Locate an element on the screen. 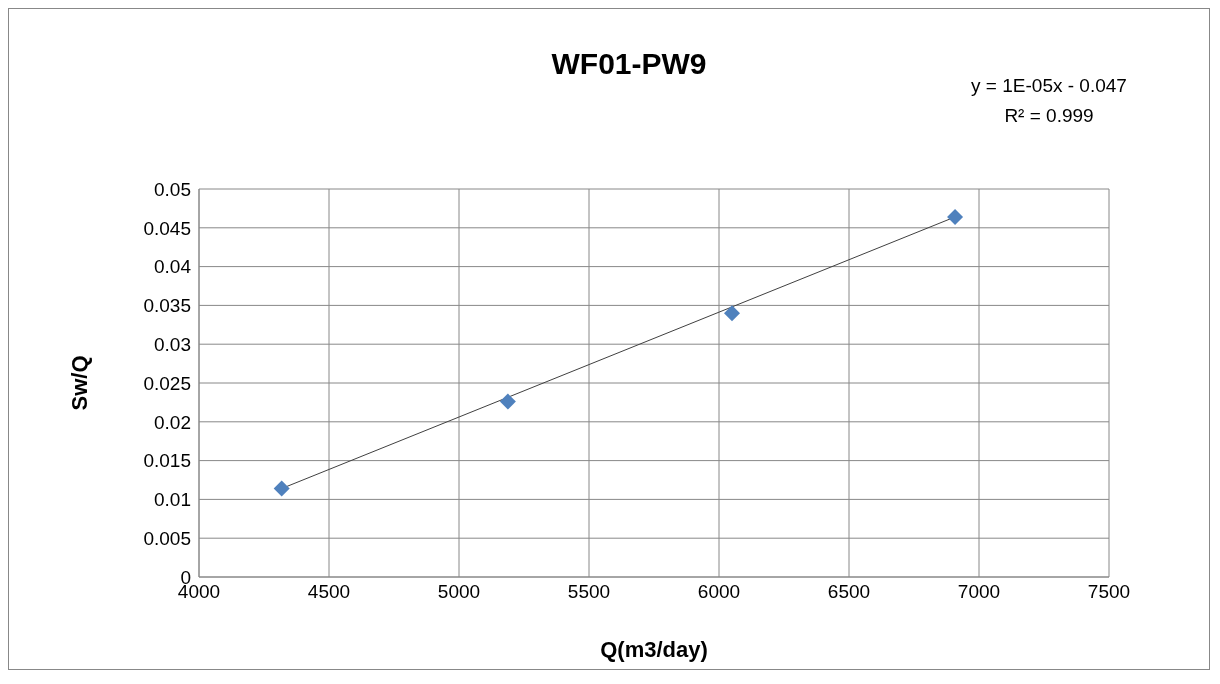 This screenshot has height=684, width=1220. y-tick-label: 0.03 is located at coordinates (172, 344).